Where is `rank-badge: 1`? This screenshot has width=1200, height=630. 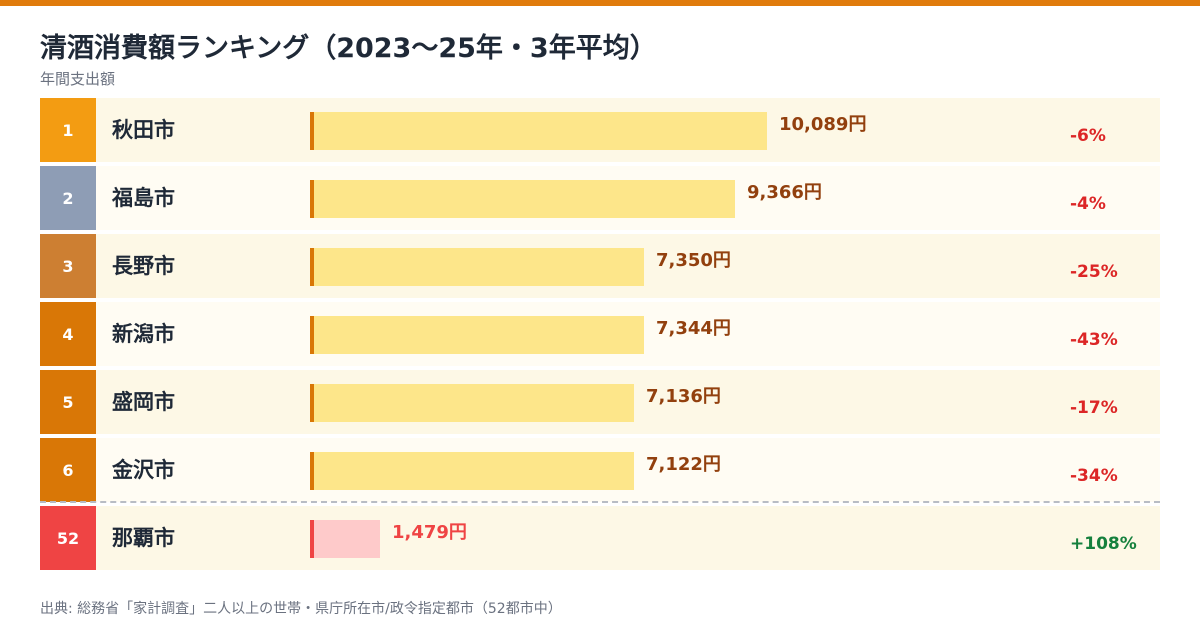 rank-badge: 1 is located at coordinates (68, 130).